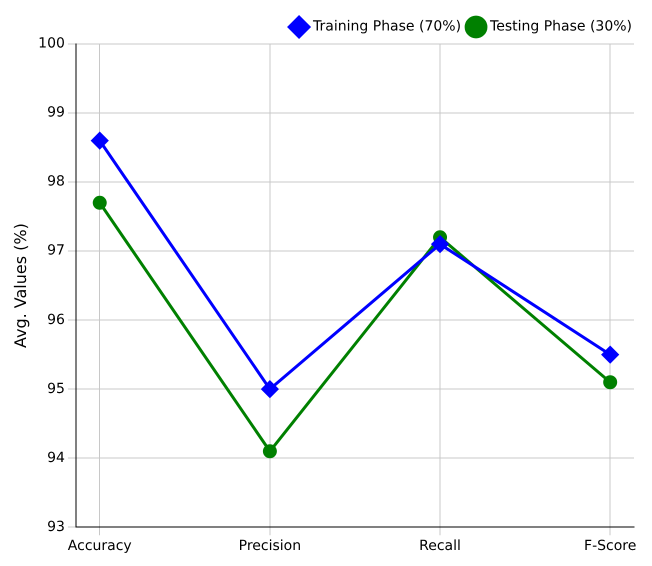 The width and height of the screenshot is (652, 566). Describe the element at coordinates (56, 320) in the screenshot. I see `y-tick-label: 96` at that location.